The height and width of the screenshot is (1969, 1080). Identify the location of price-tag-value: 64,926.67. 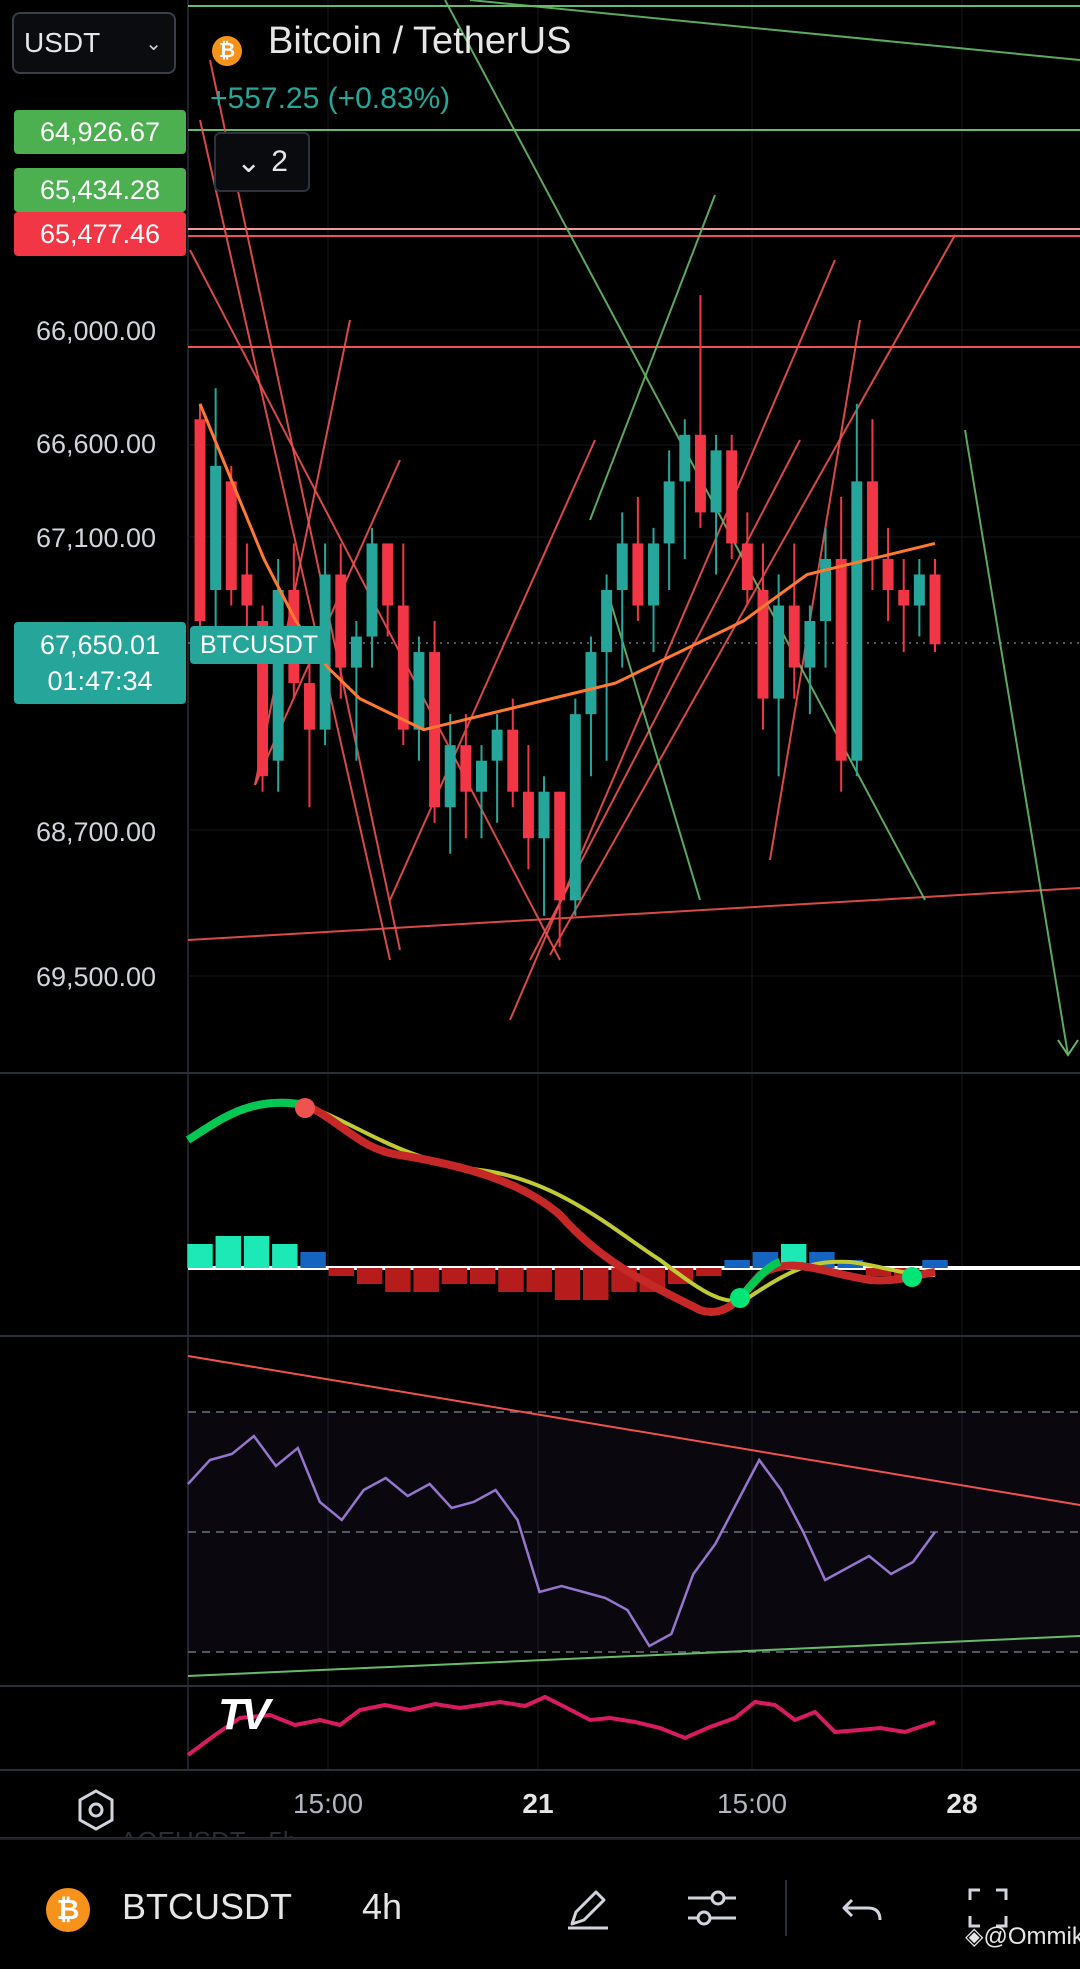
(100, 131).